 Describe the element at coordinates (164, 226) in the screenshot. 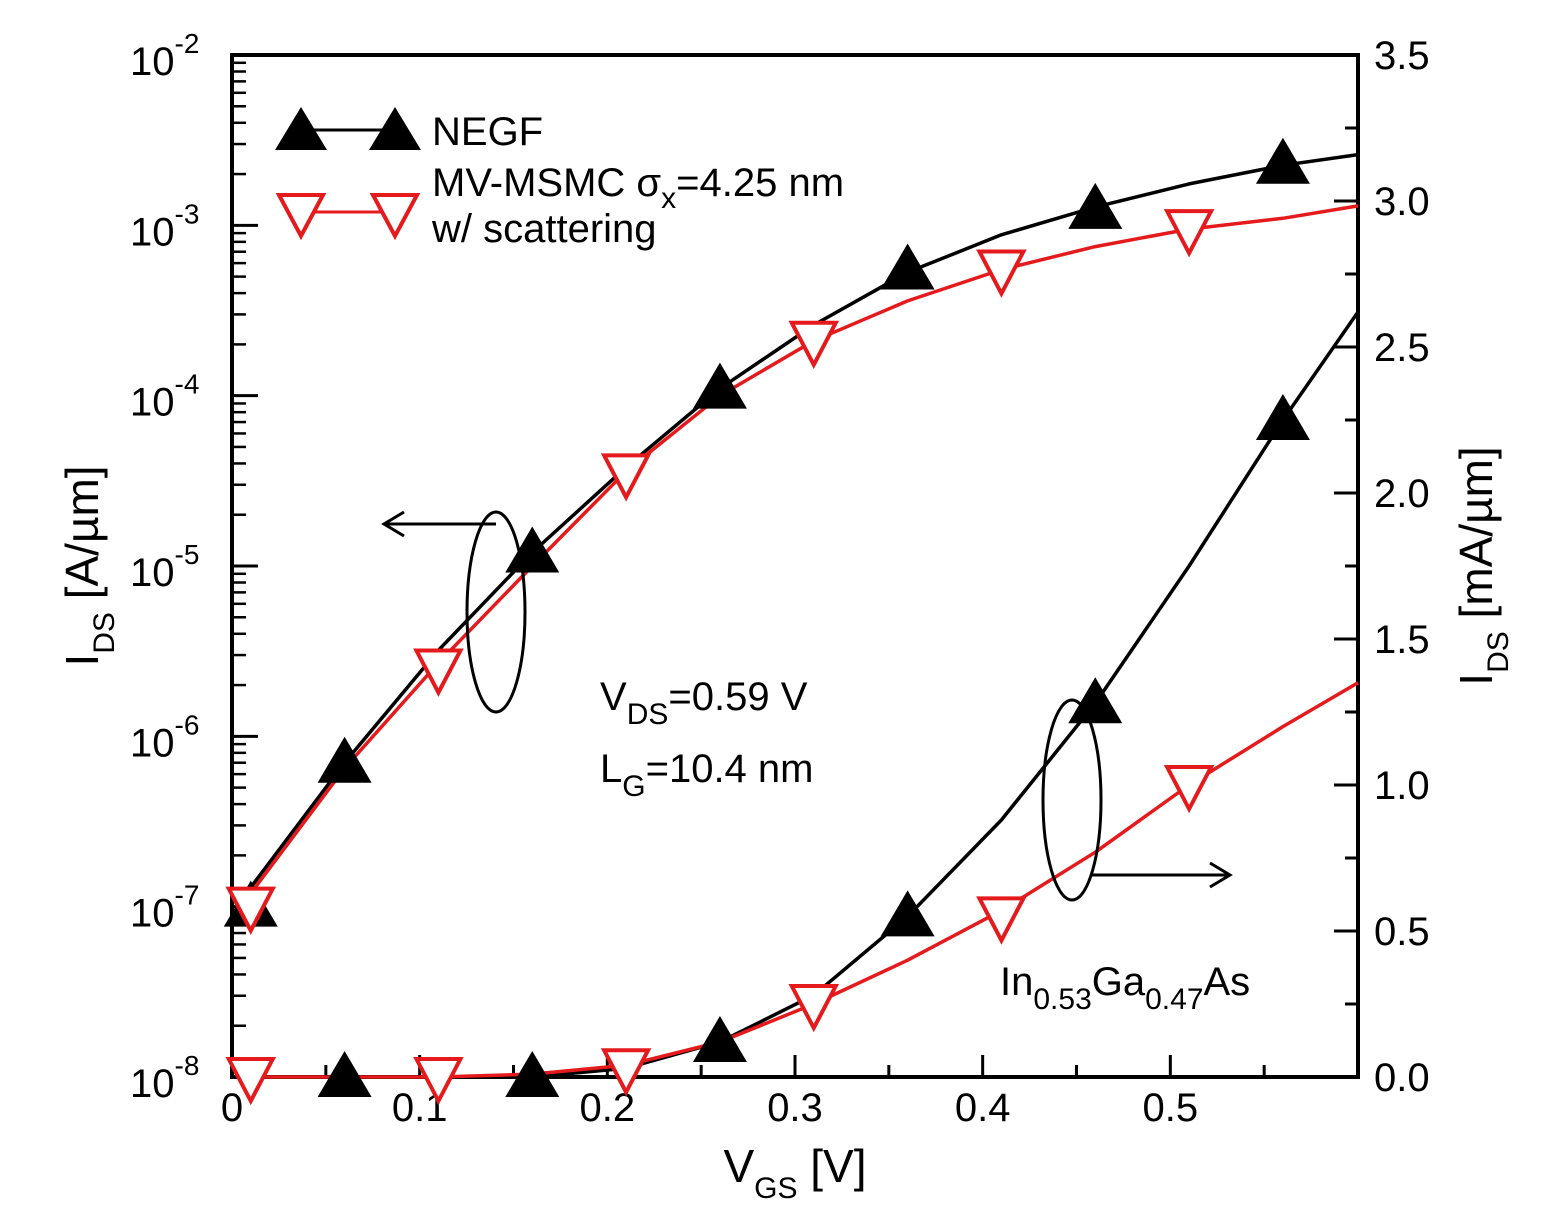

I see `left-tick-label: 10⁻³` at that location.